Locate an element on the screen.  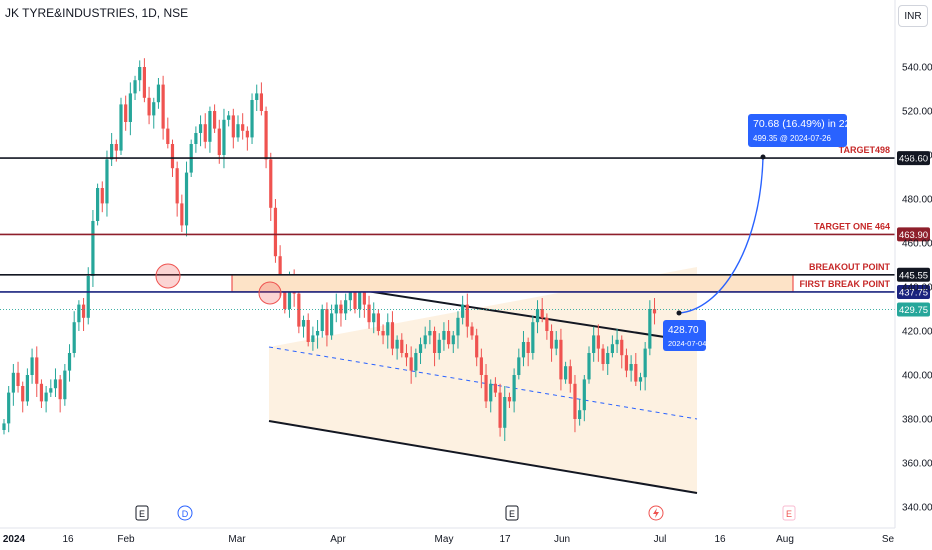
y-tick-label: 500.00 is located at coordinates (917, 156).